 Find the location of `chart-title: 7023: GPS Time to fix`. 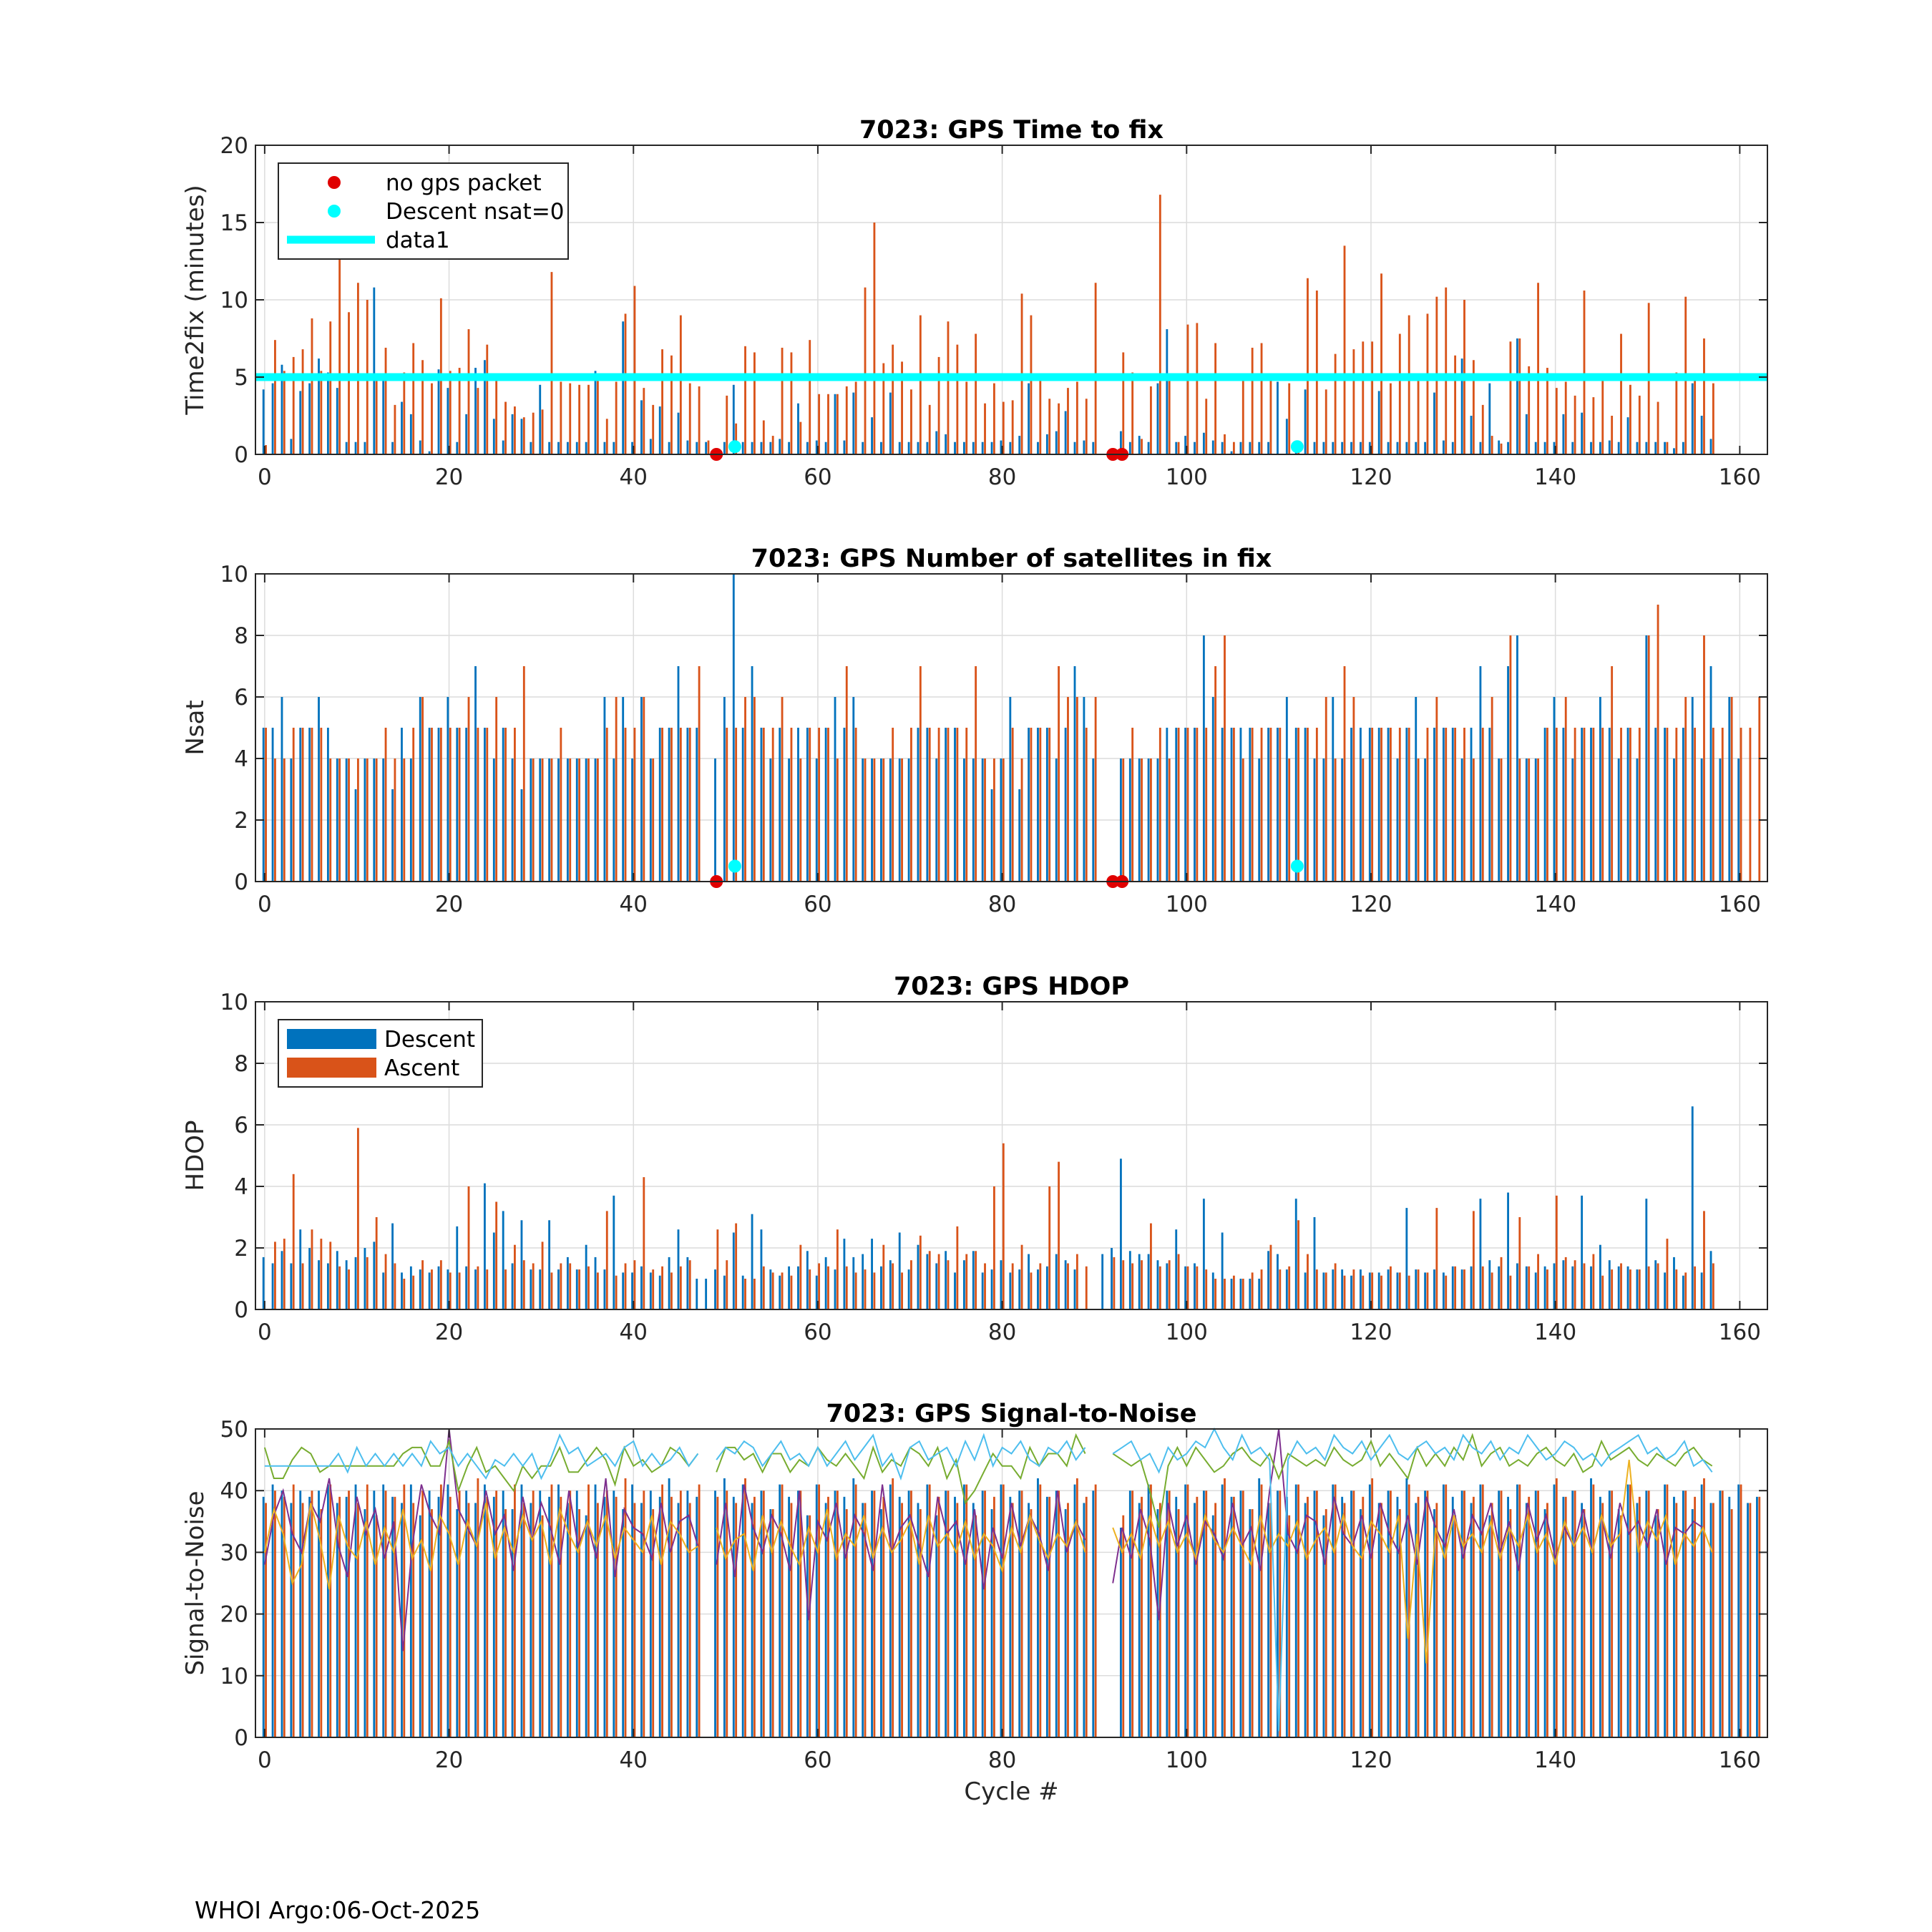

chart-title: 7023: GPS Time to fix is located at coordinates (1011, 130).